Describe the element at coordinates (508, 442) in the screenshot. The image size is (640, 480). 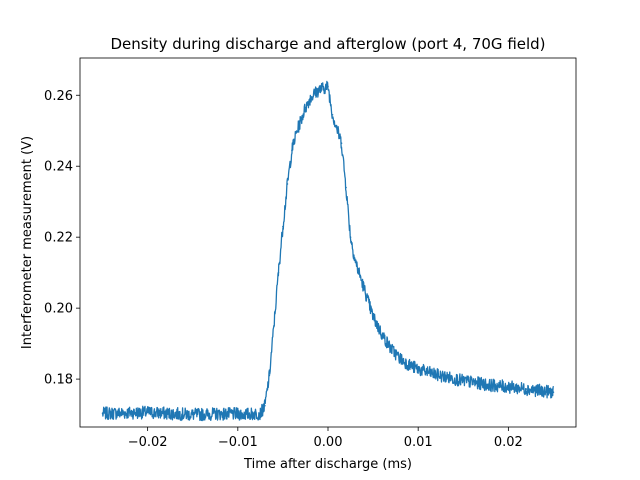
I see `x-tick-label: 0.02` at that location.